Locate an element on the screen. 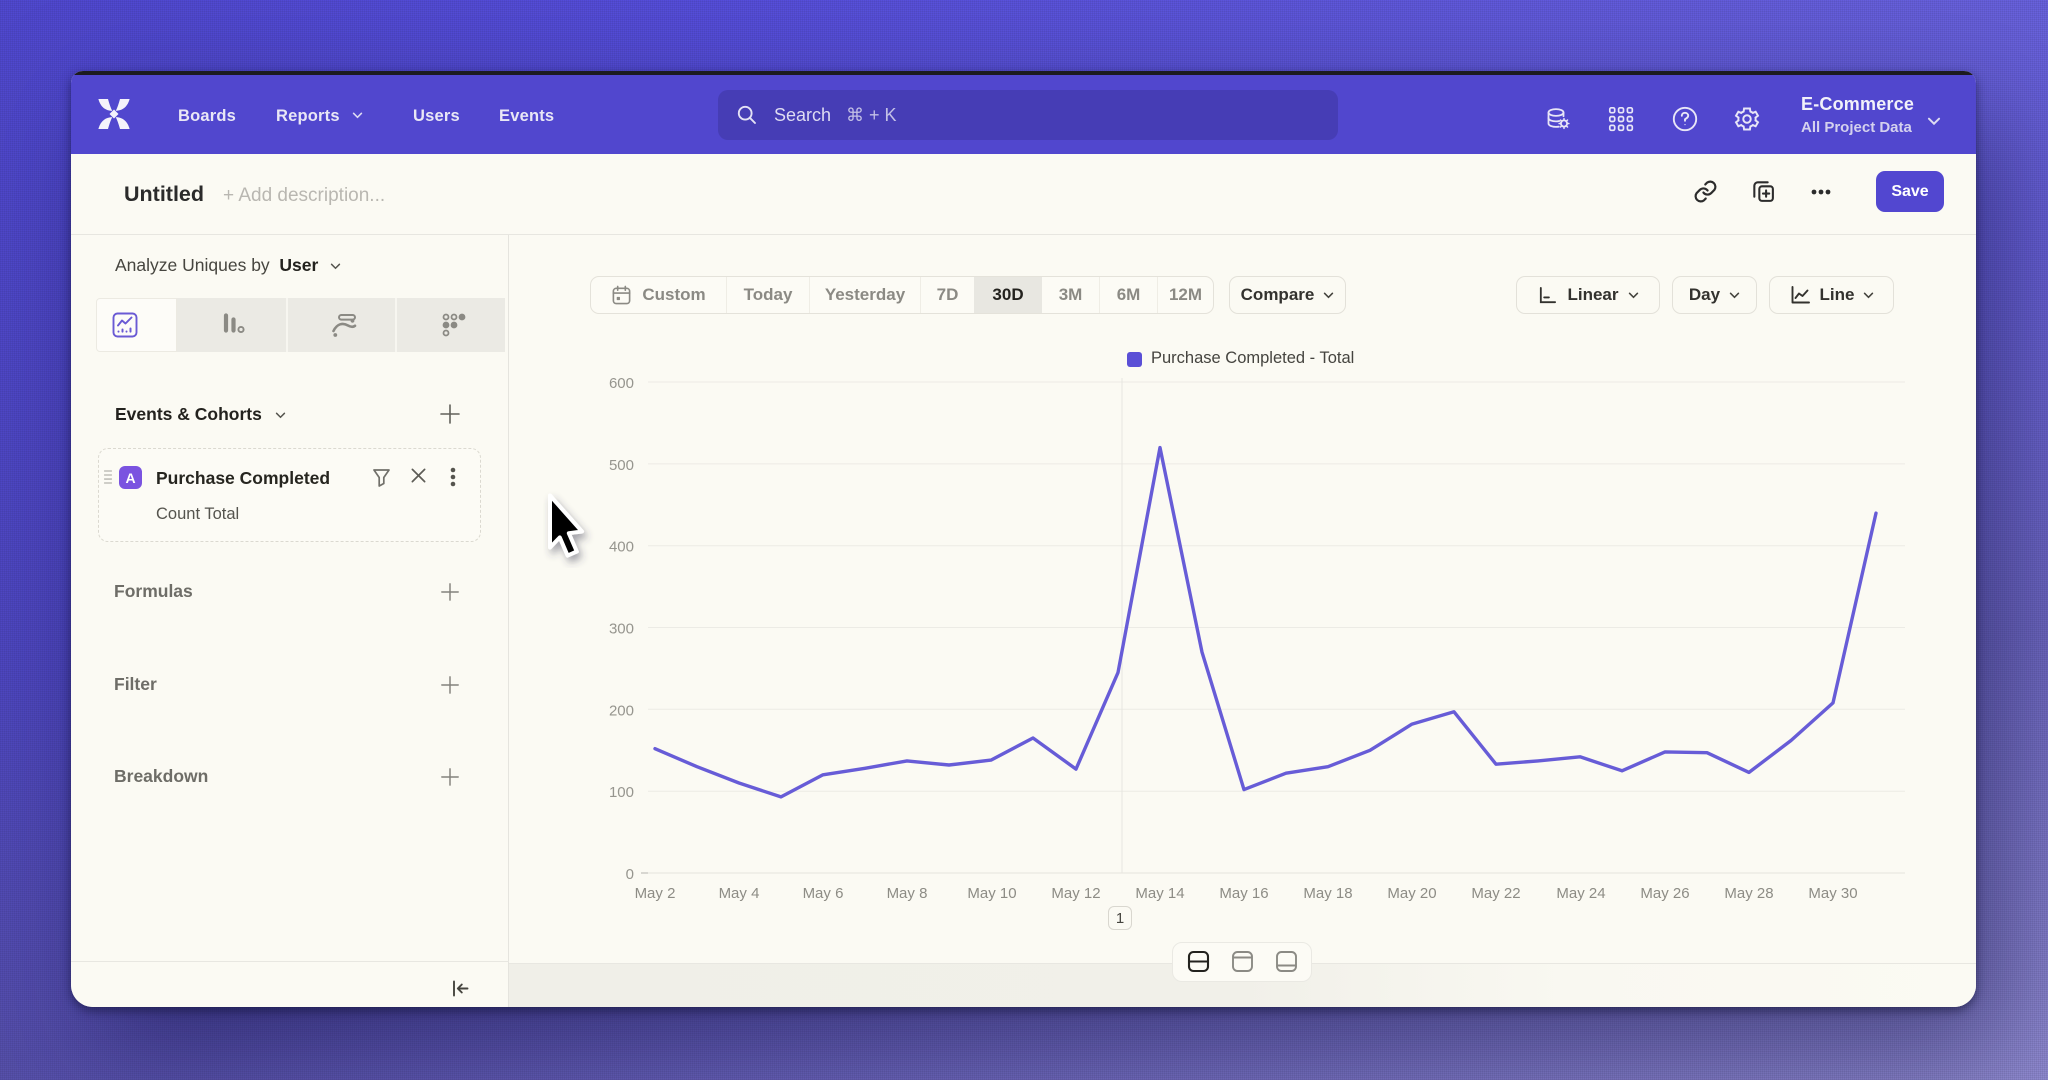 This screenshot has width=2048, height=1080. svg-text: May 2 is located at coordinates (655, 893).